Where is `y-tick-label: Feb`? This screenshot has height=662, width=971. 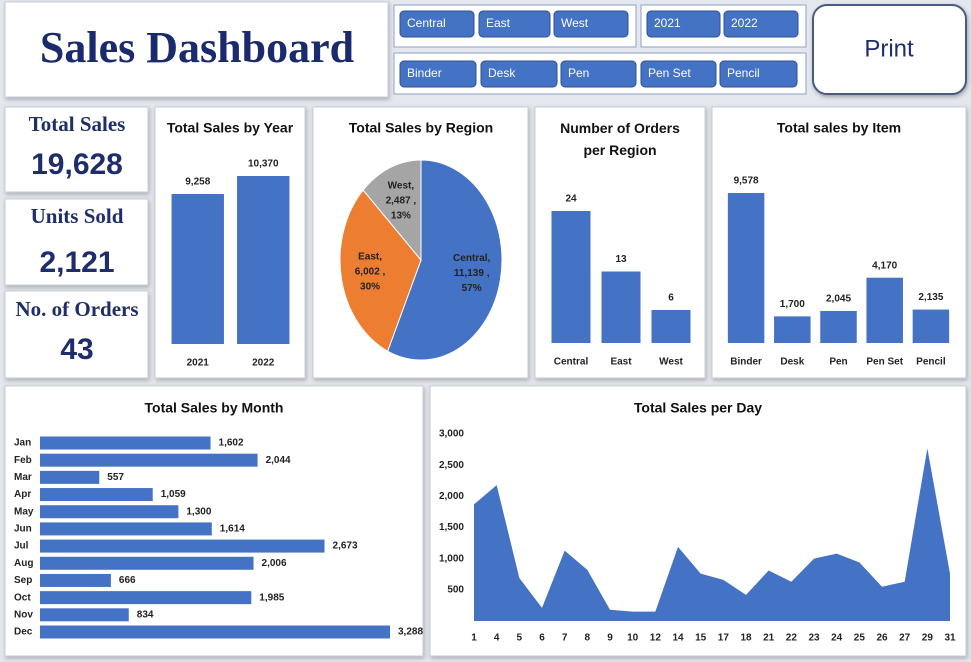
y-tick-label: Feb is located at coordinates (23, 460).